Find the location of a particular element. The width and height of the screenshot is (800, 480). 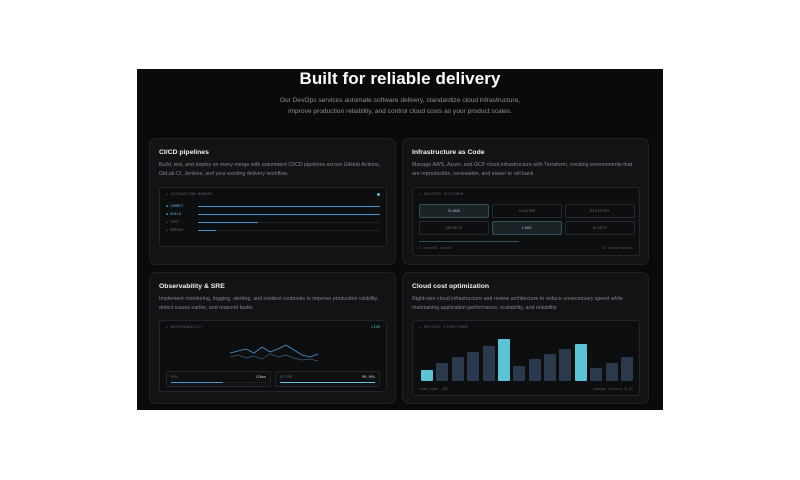

module-alerts: ALERTS is located at coordinates (600, 228).